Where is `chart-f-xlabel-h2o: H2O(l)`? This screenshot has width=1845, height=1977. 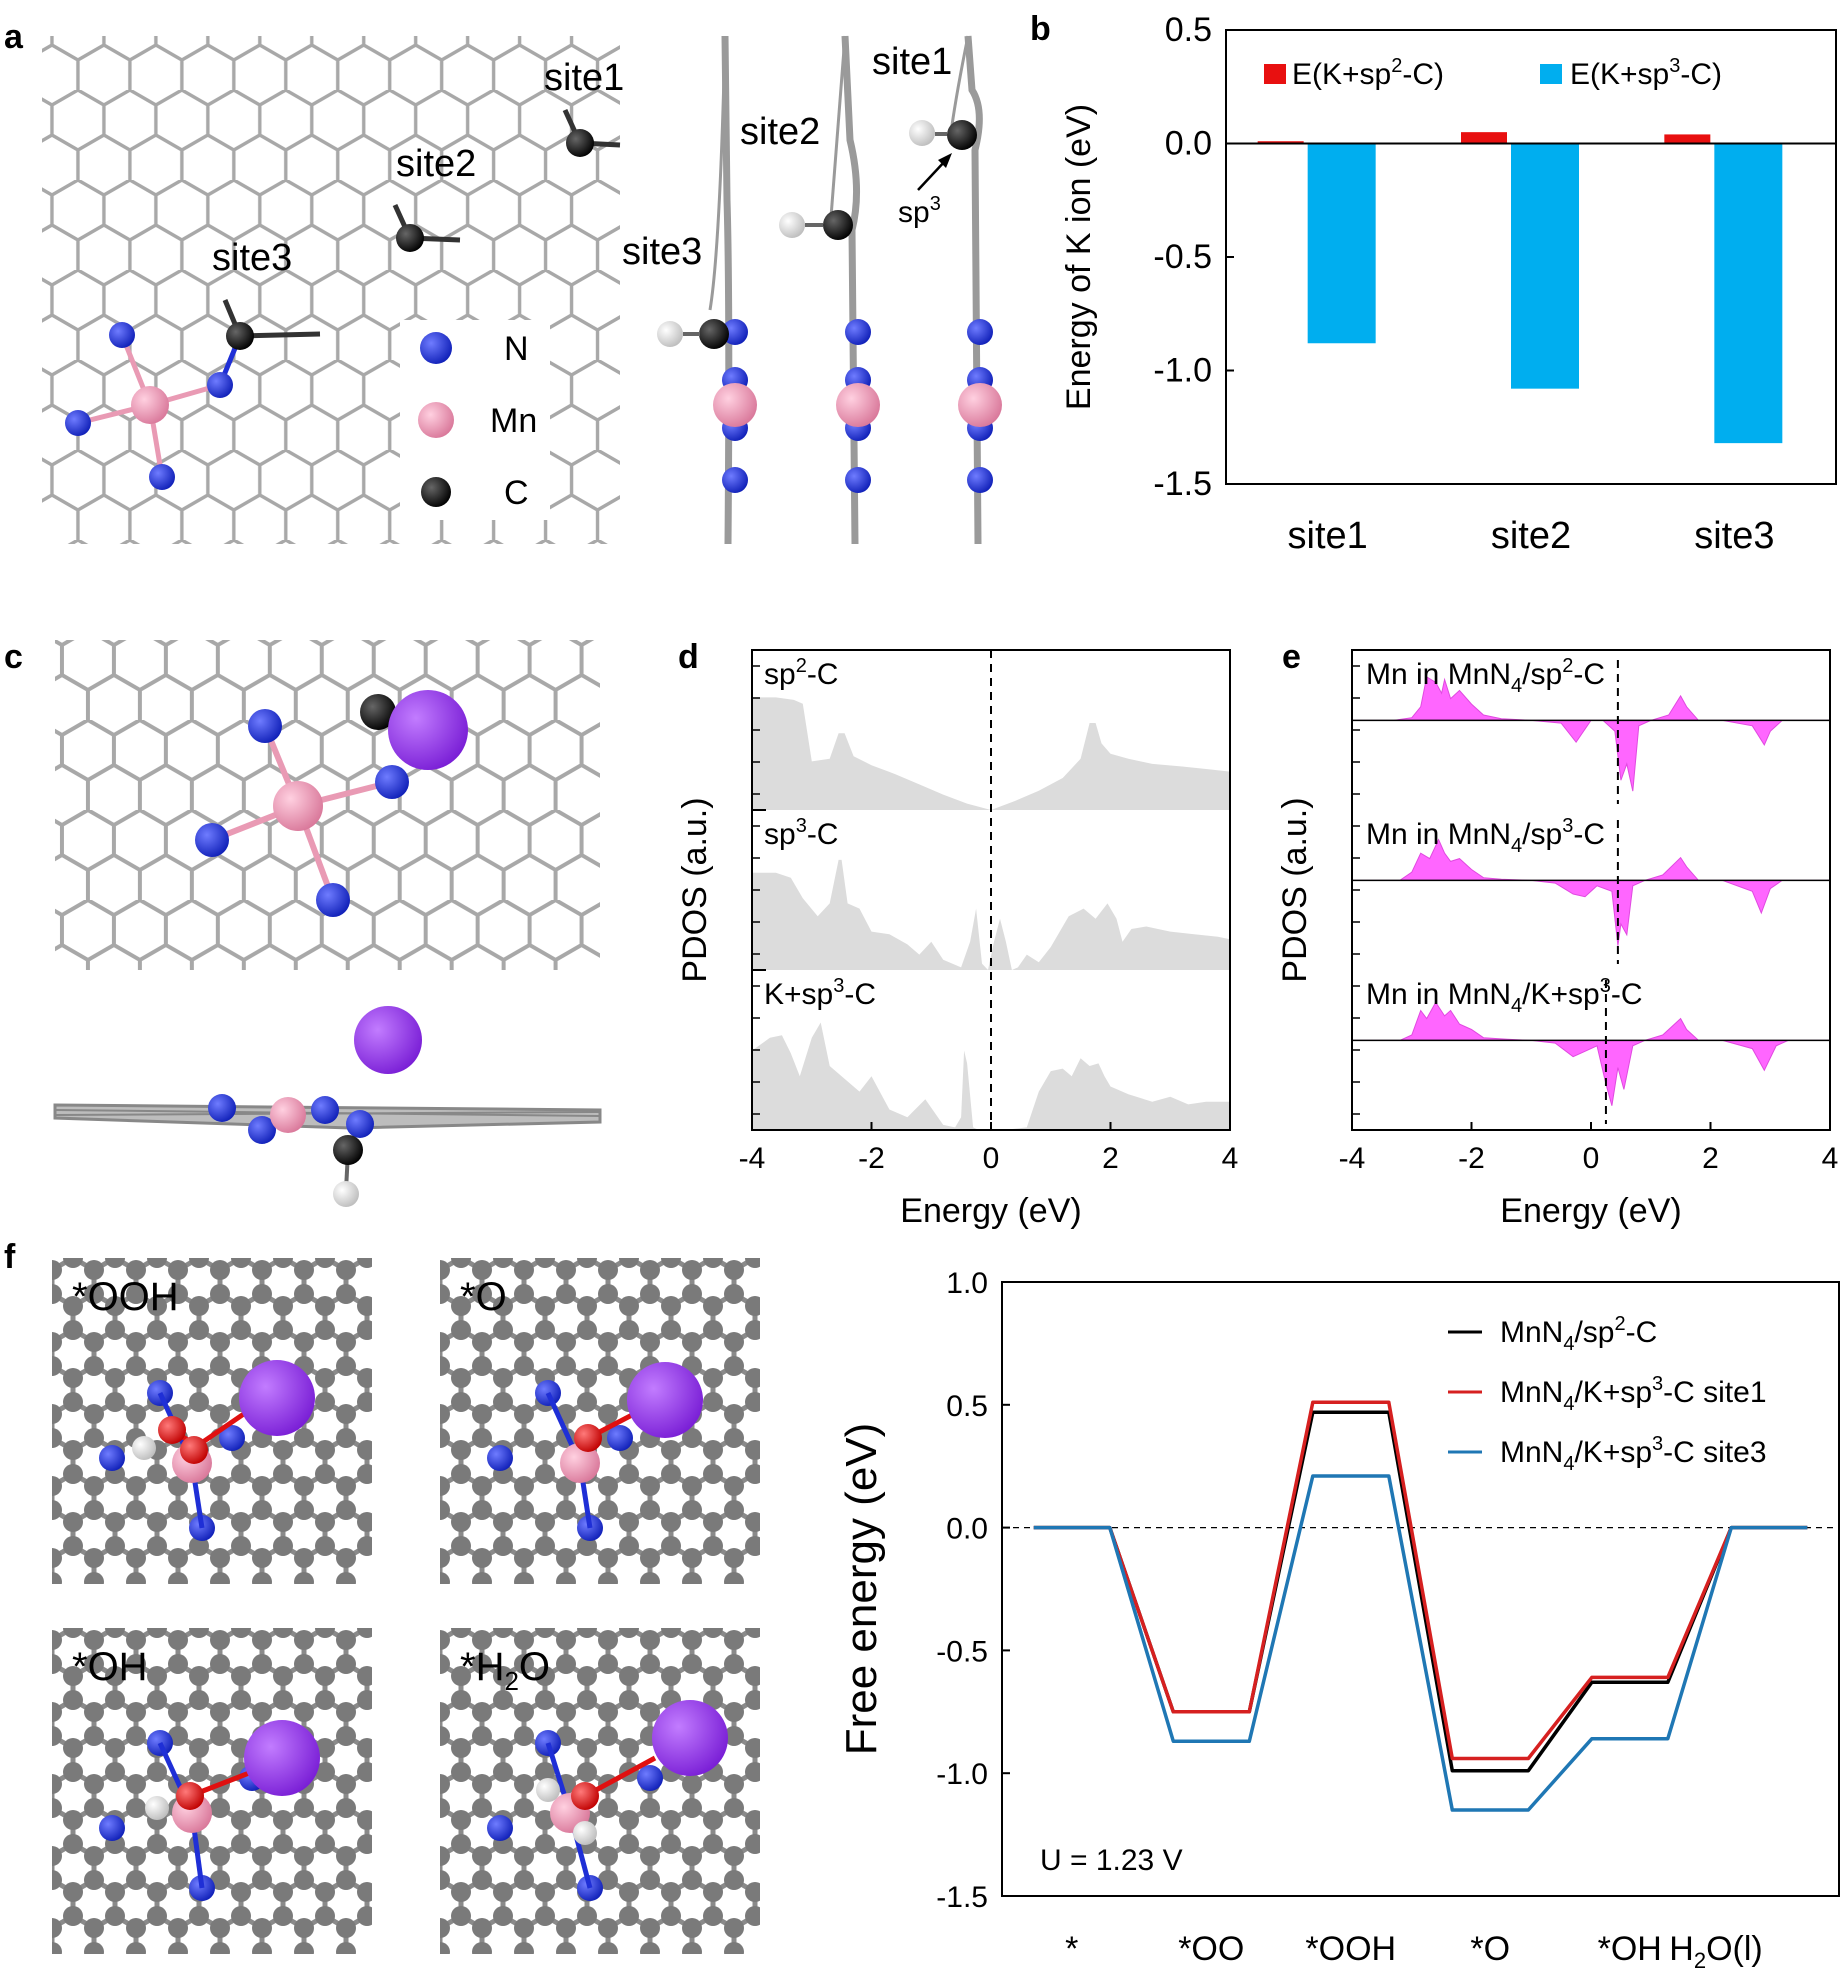
chart-f-xlabel-h2o: H2O(l) is located at coordinates (1715, 1951).